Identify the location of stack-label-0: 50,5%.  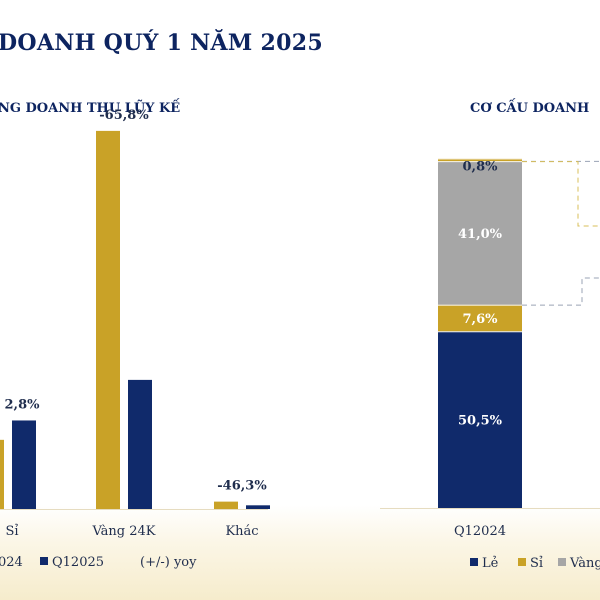
(480, 421).